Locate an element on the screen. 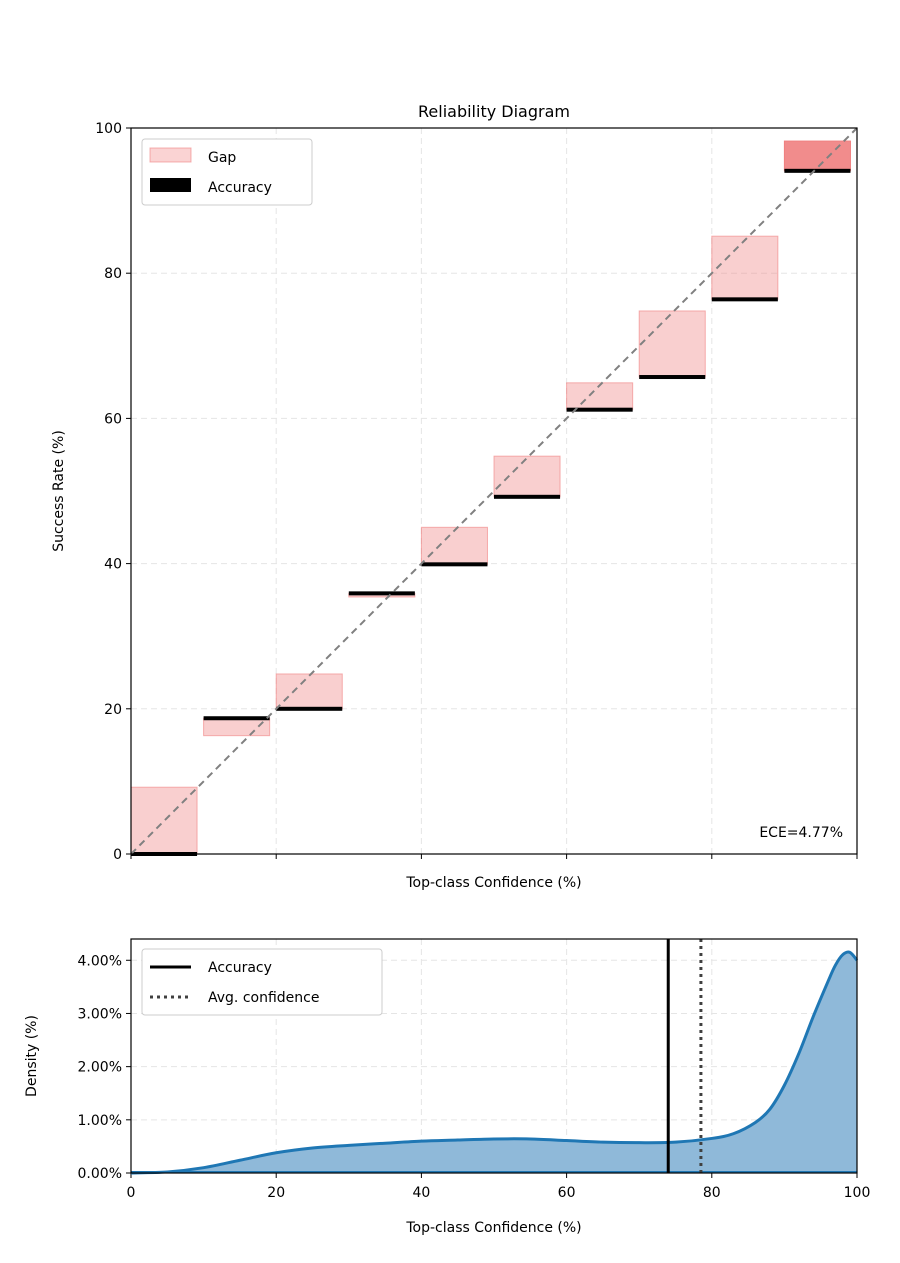  top-ylabel: Success Rate (%) is located at coordinates (59, 491).